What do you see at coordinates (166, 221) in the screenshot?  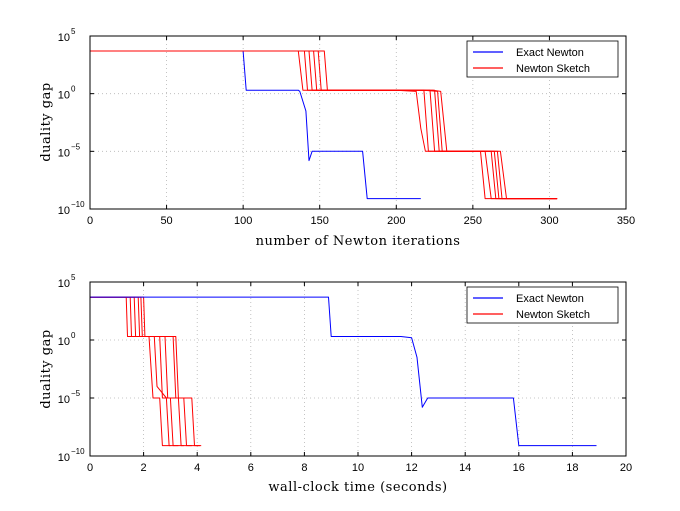 I see `x-tick-label: 50` at bounding box center [166, 221].